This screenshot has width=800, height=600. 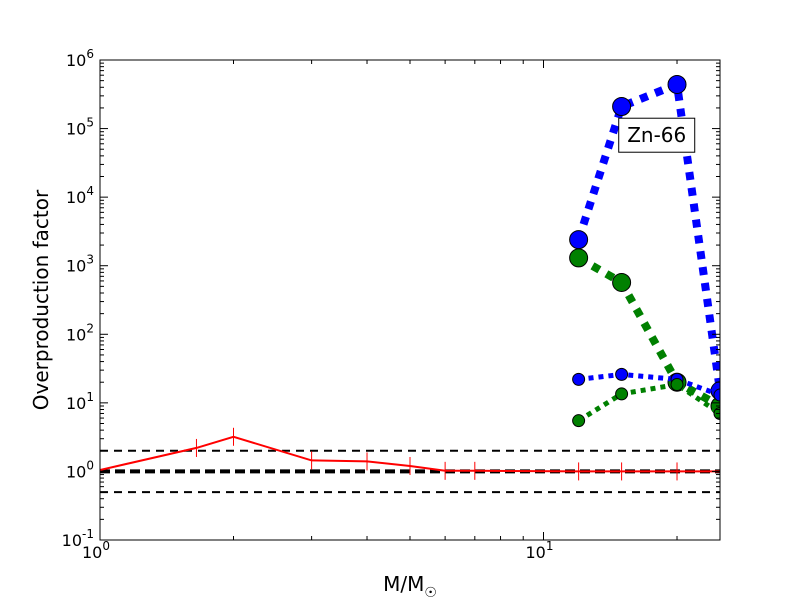 I want to click on y-axis-title: Overproduction factor, so click(x=41, y=299).